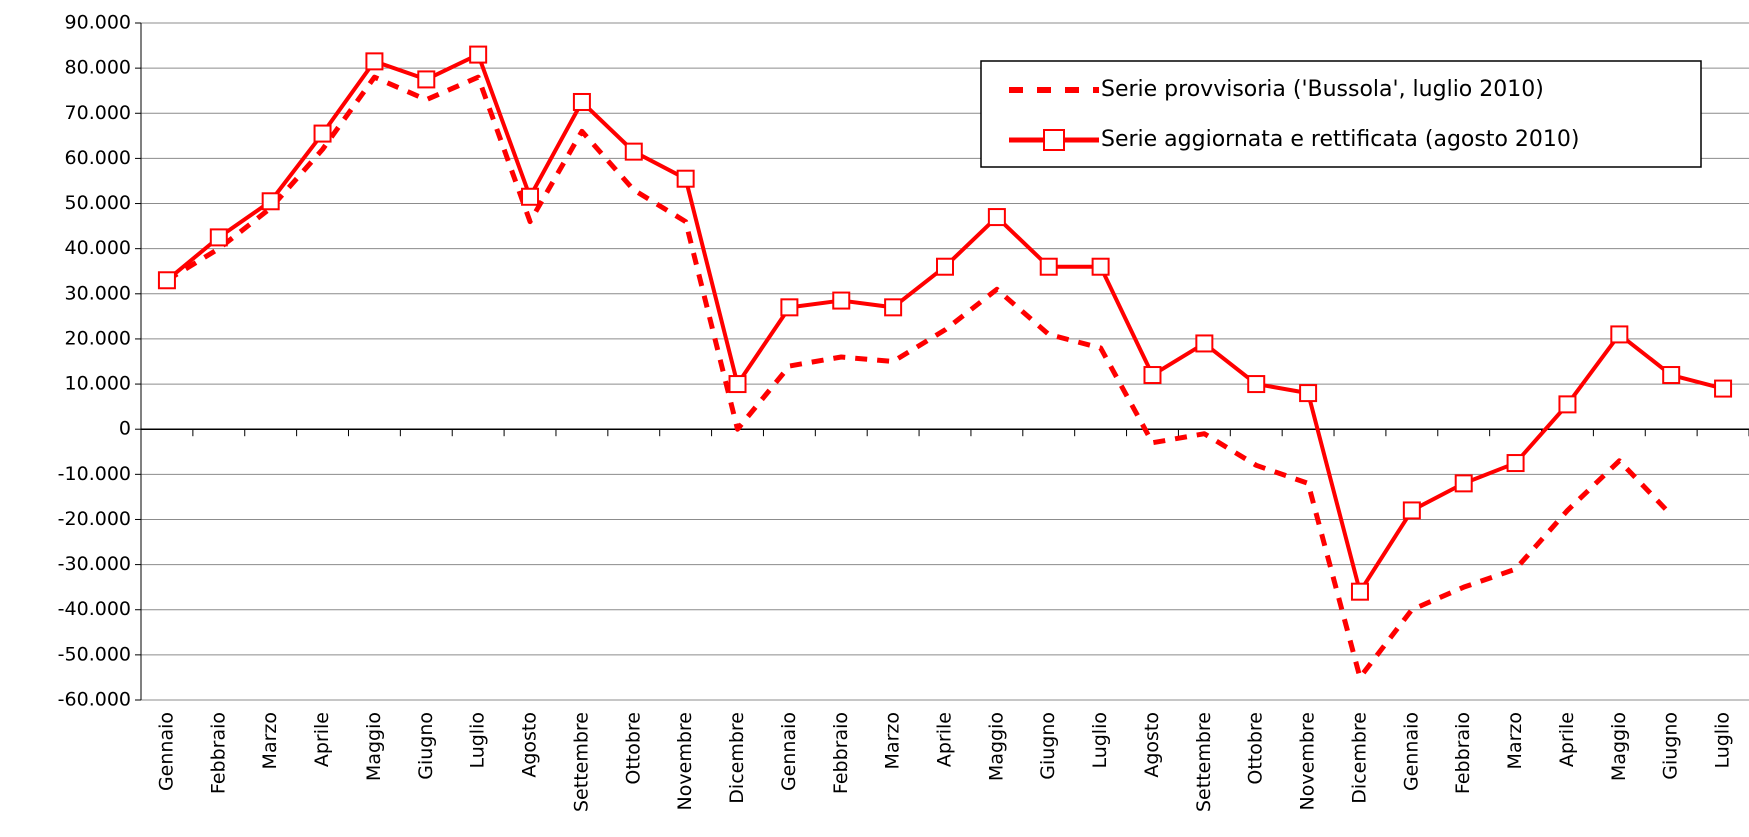 The width and height of the screenshot is (1749, 837). Describe the element at coordinates (98, 23) in the screenshot. I see `y-tick-label: 90.000` at that location.